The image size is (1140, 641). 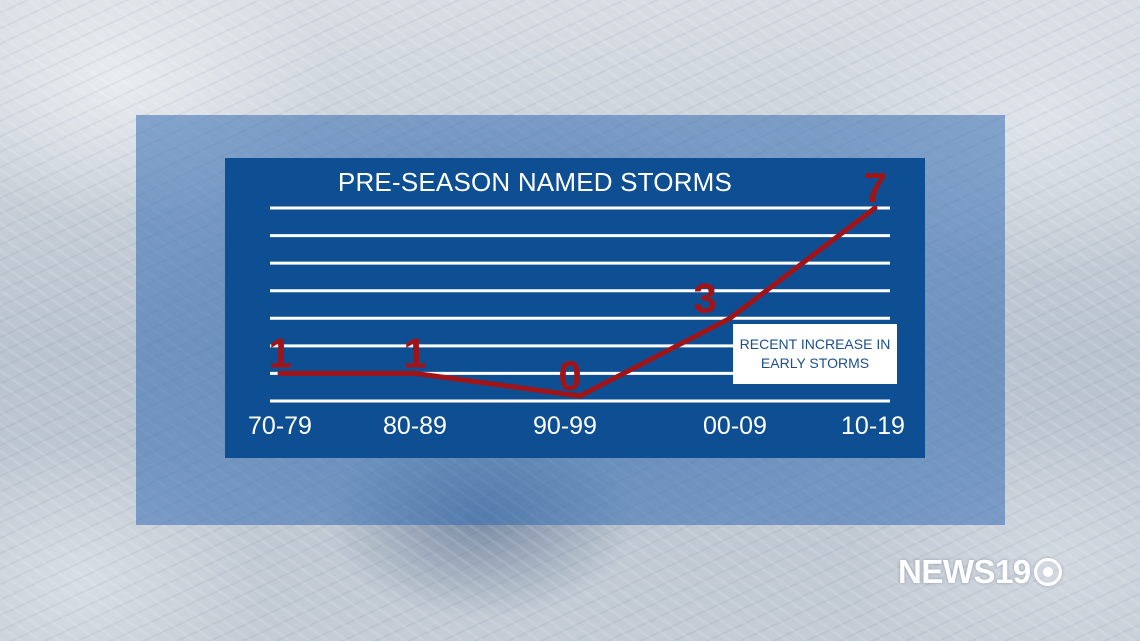 I want to click on data-label: 7, so click(x=874, y=187).